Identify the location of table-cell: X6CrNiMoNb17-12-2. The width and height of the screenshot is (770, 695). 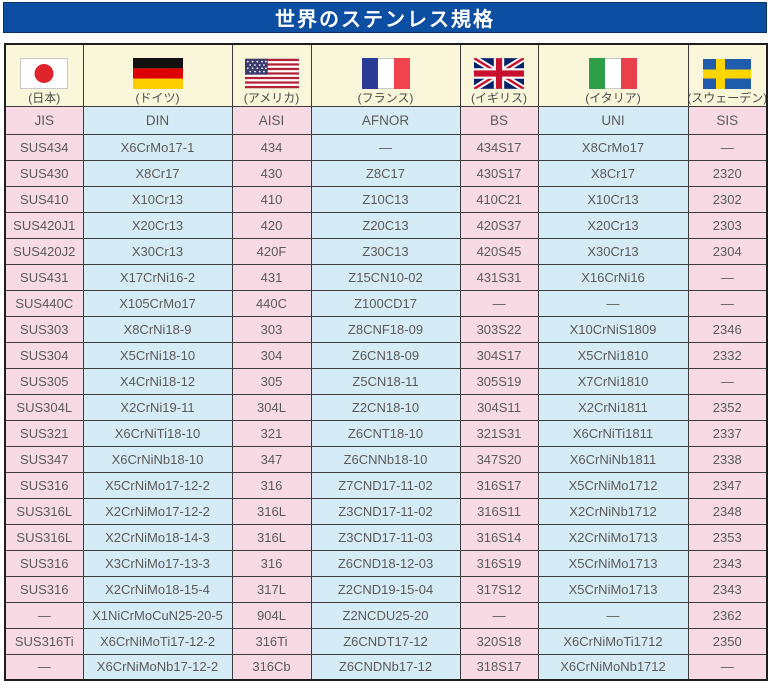
(157, 667).